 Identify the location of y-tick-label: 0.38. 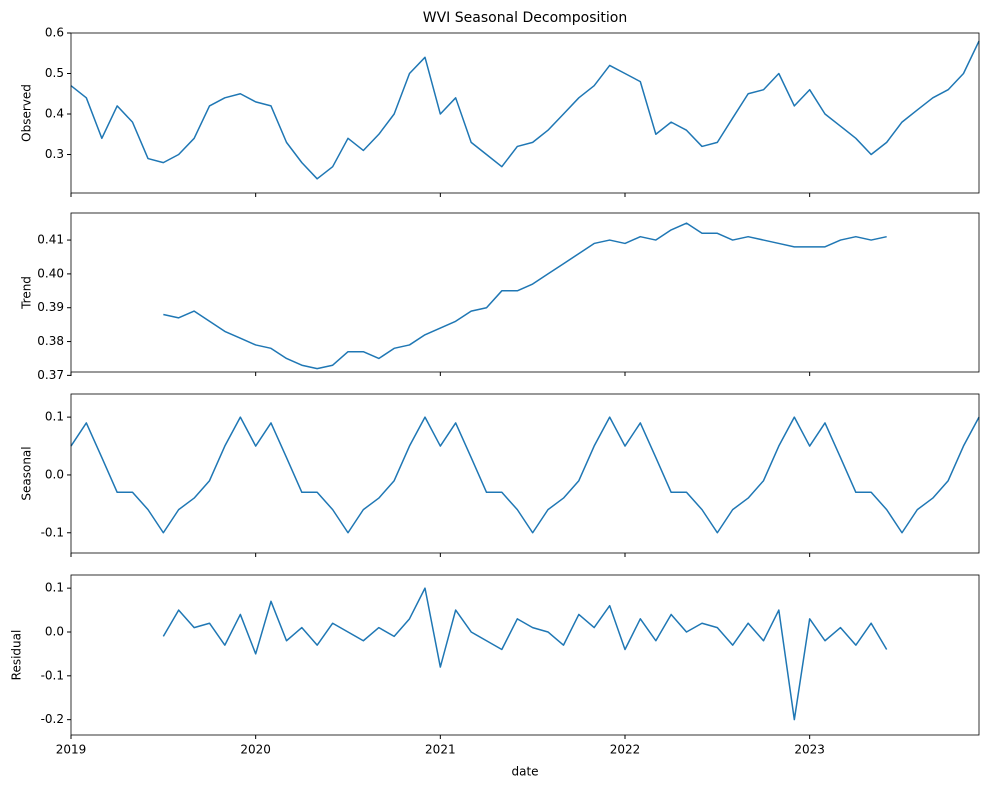
(50, 341).